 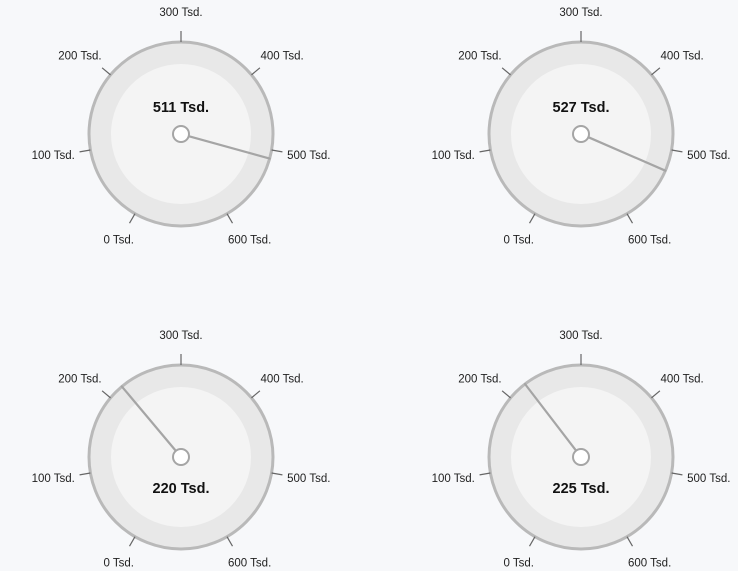 What do you see at coordinates (181, 108) in the screenshot?
I see `gauge-value-label: 511 Tsd.` at bounding box center [181, 108].